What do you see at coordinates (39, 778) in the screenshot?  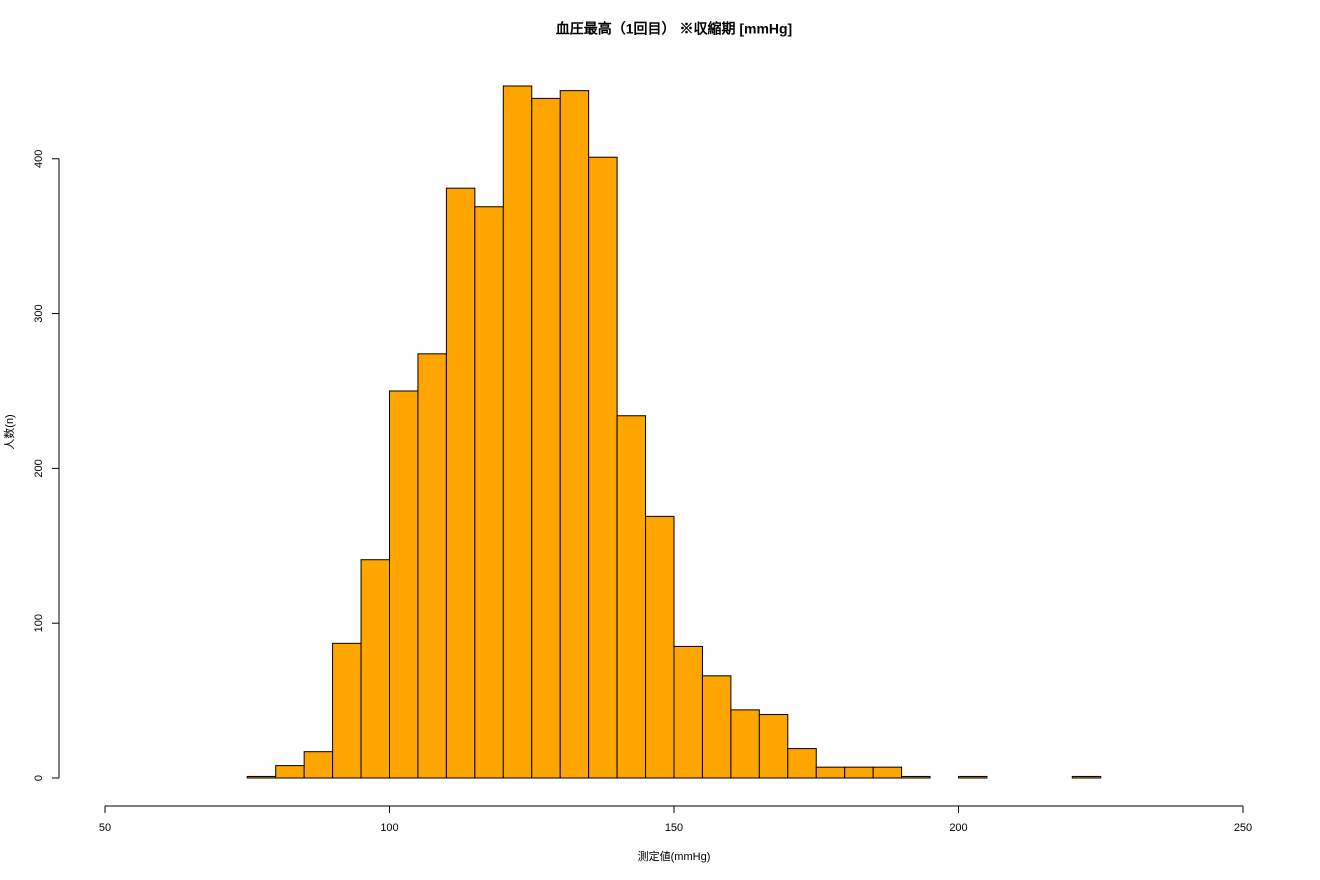 I see `y-tick-label: 0` at bounding box center [39, 778].